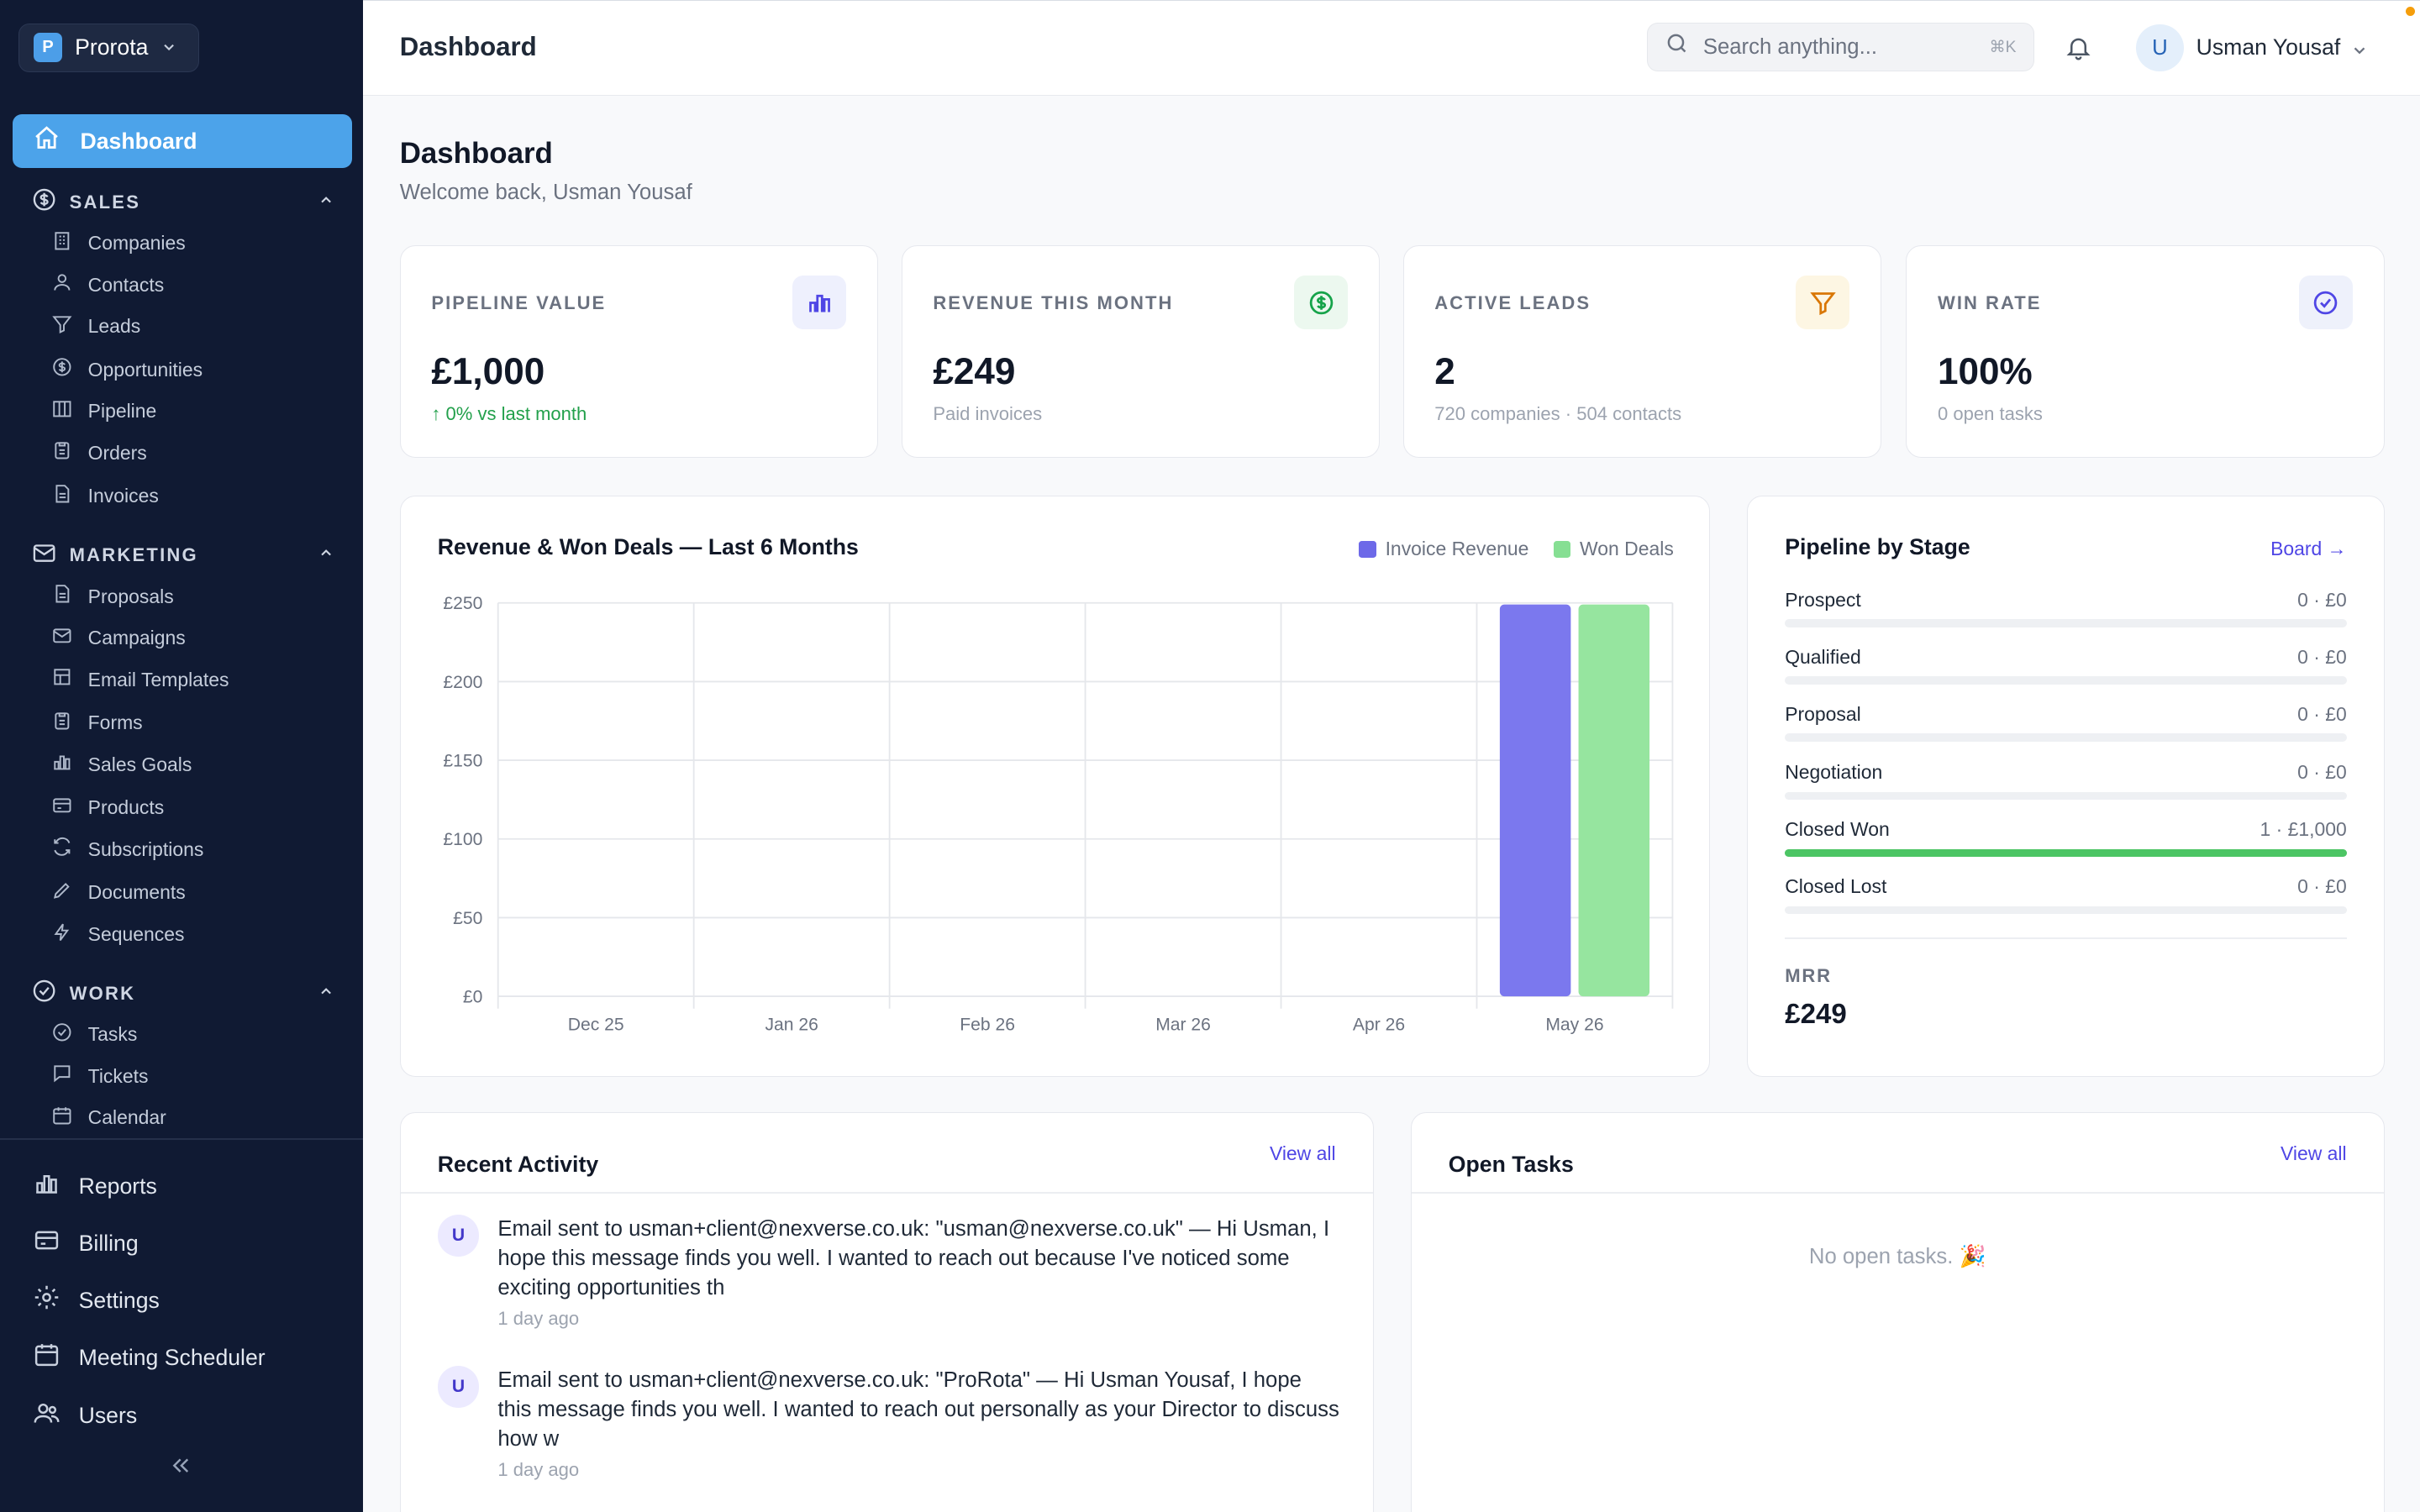 The height and width of the screenshot is (1512, 2420). I want to click on sidebar-item-orders: Orders, so click(99, 452).